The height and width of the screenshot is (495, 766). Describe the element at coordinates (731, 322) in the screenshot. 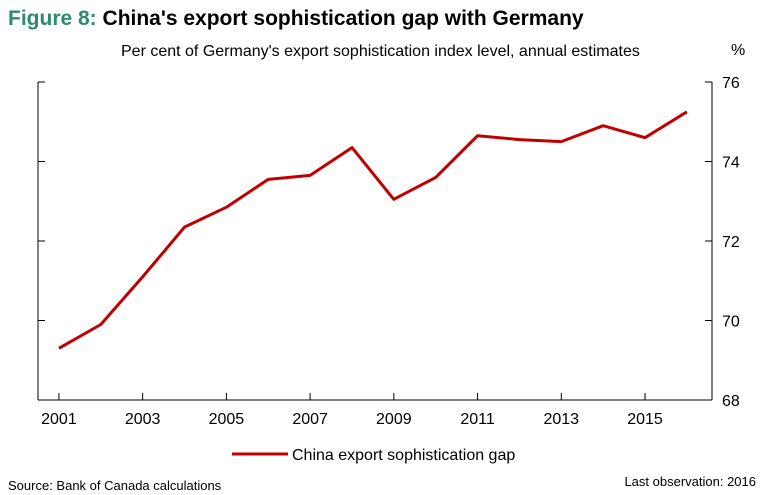

I see `y-tick-label: 70` at that location.